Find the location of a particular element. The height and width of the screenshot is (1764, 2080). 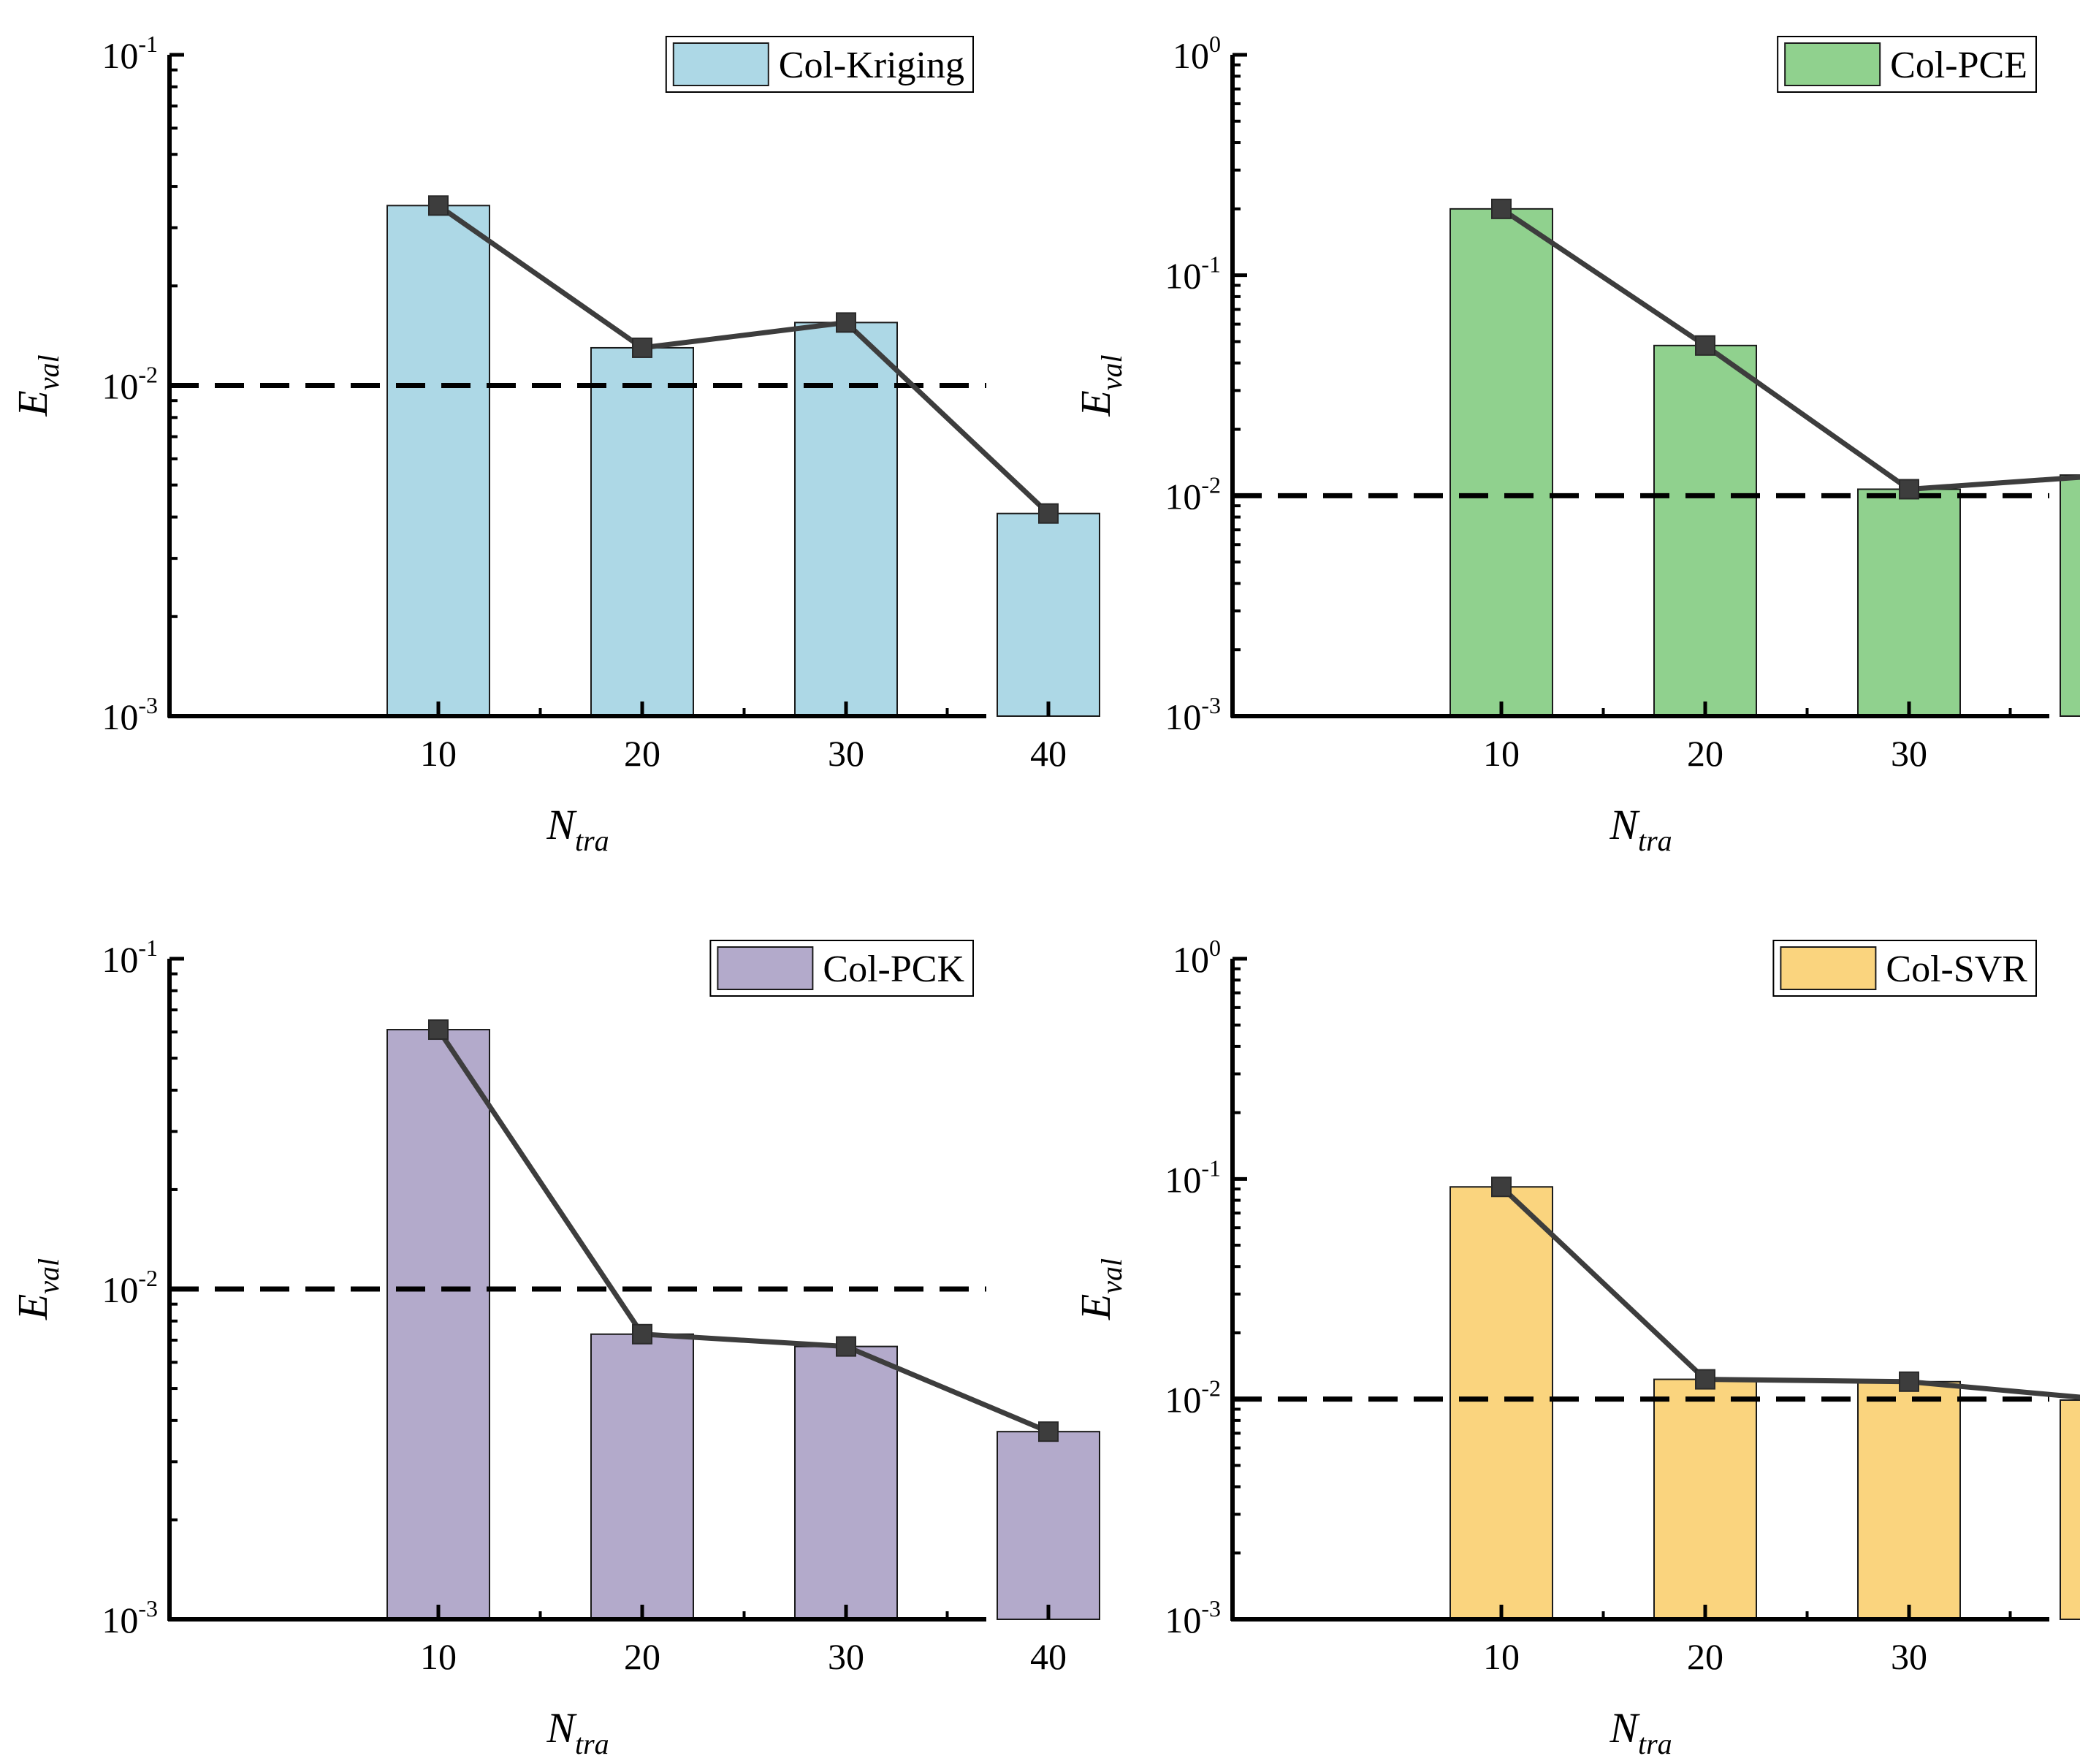

x-axis-title-sub: tra is located at coordinates (592, 1744).